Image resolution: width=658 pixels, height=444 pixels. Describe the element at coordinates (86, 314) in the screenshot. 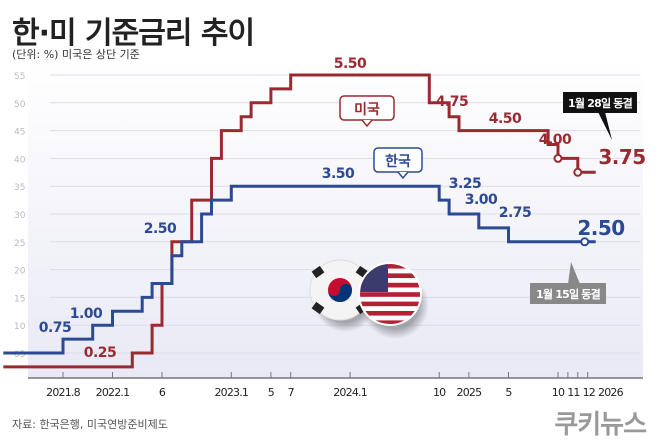

I see `korea-rate-label: 1.00` at that location.